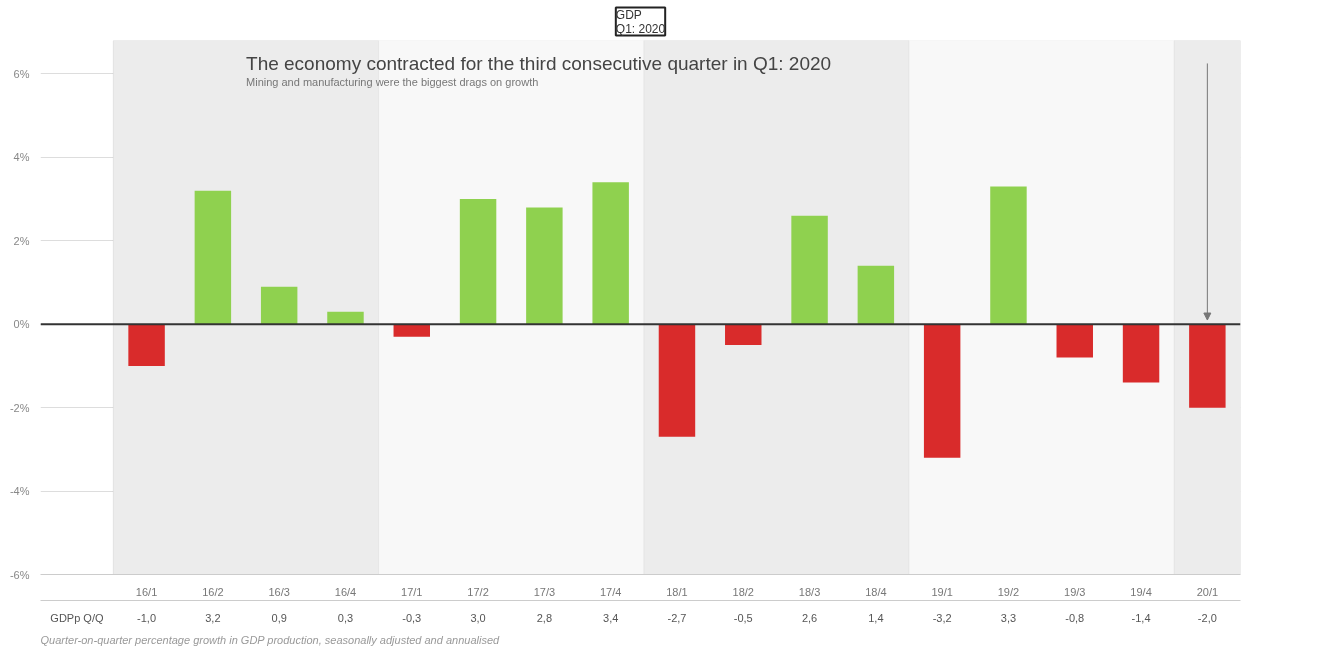 The height and width of the screenshot is (670, 1322). What do you see at coordinates (279, 617) in the screenshot?
I see `data-label: 0,9` at bounding box center [279, 617].